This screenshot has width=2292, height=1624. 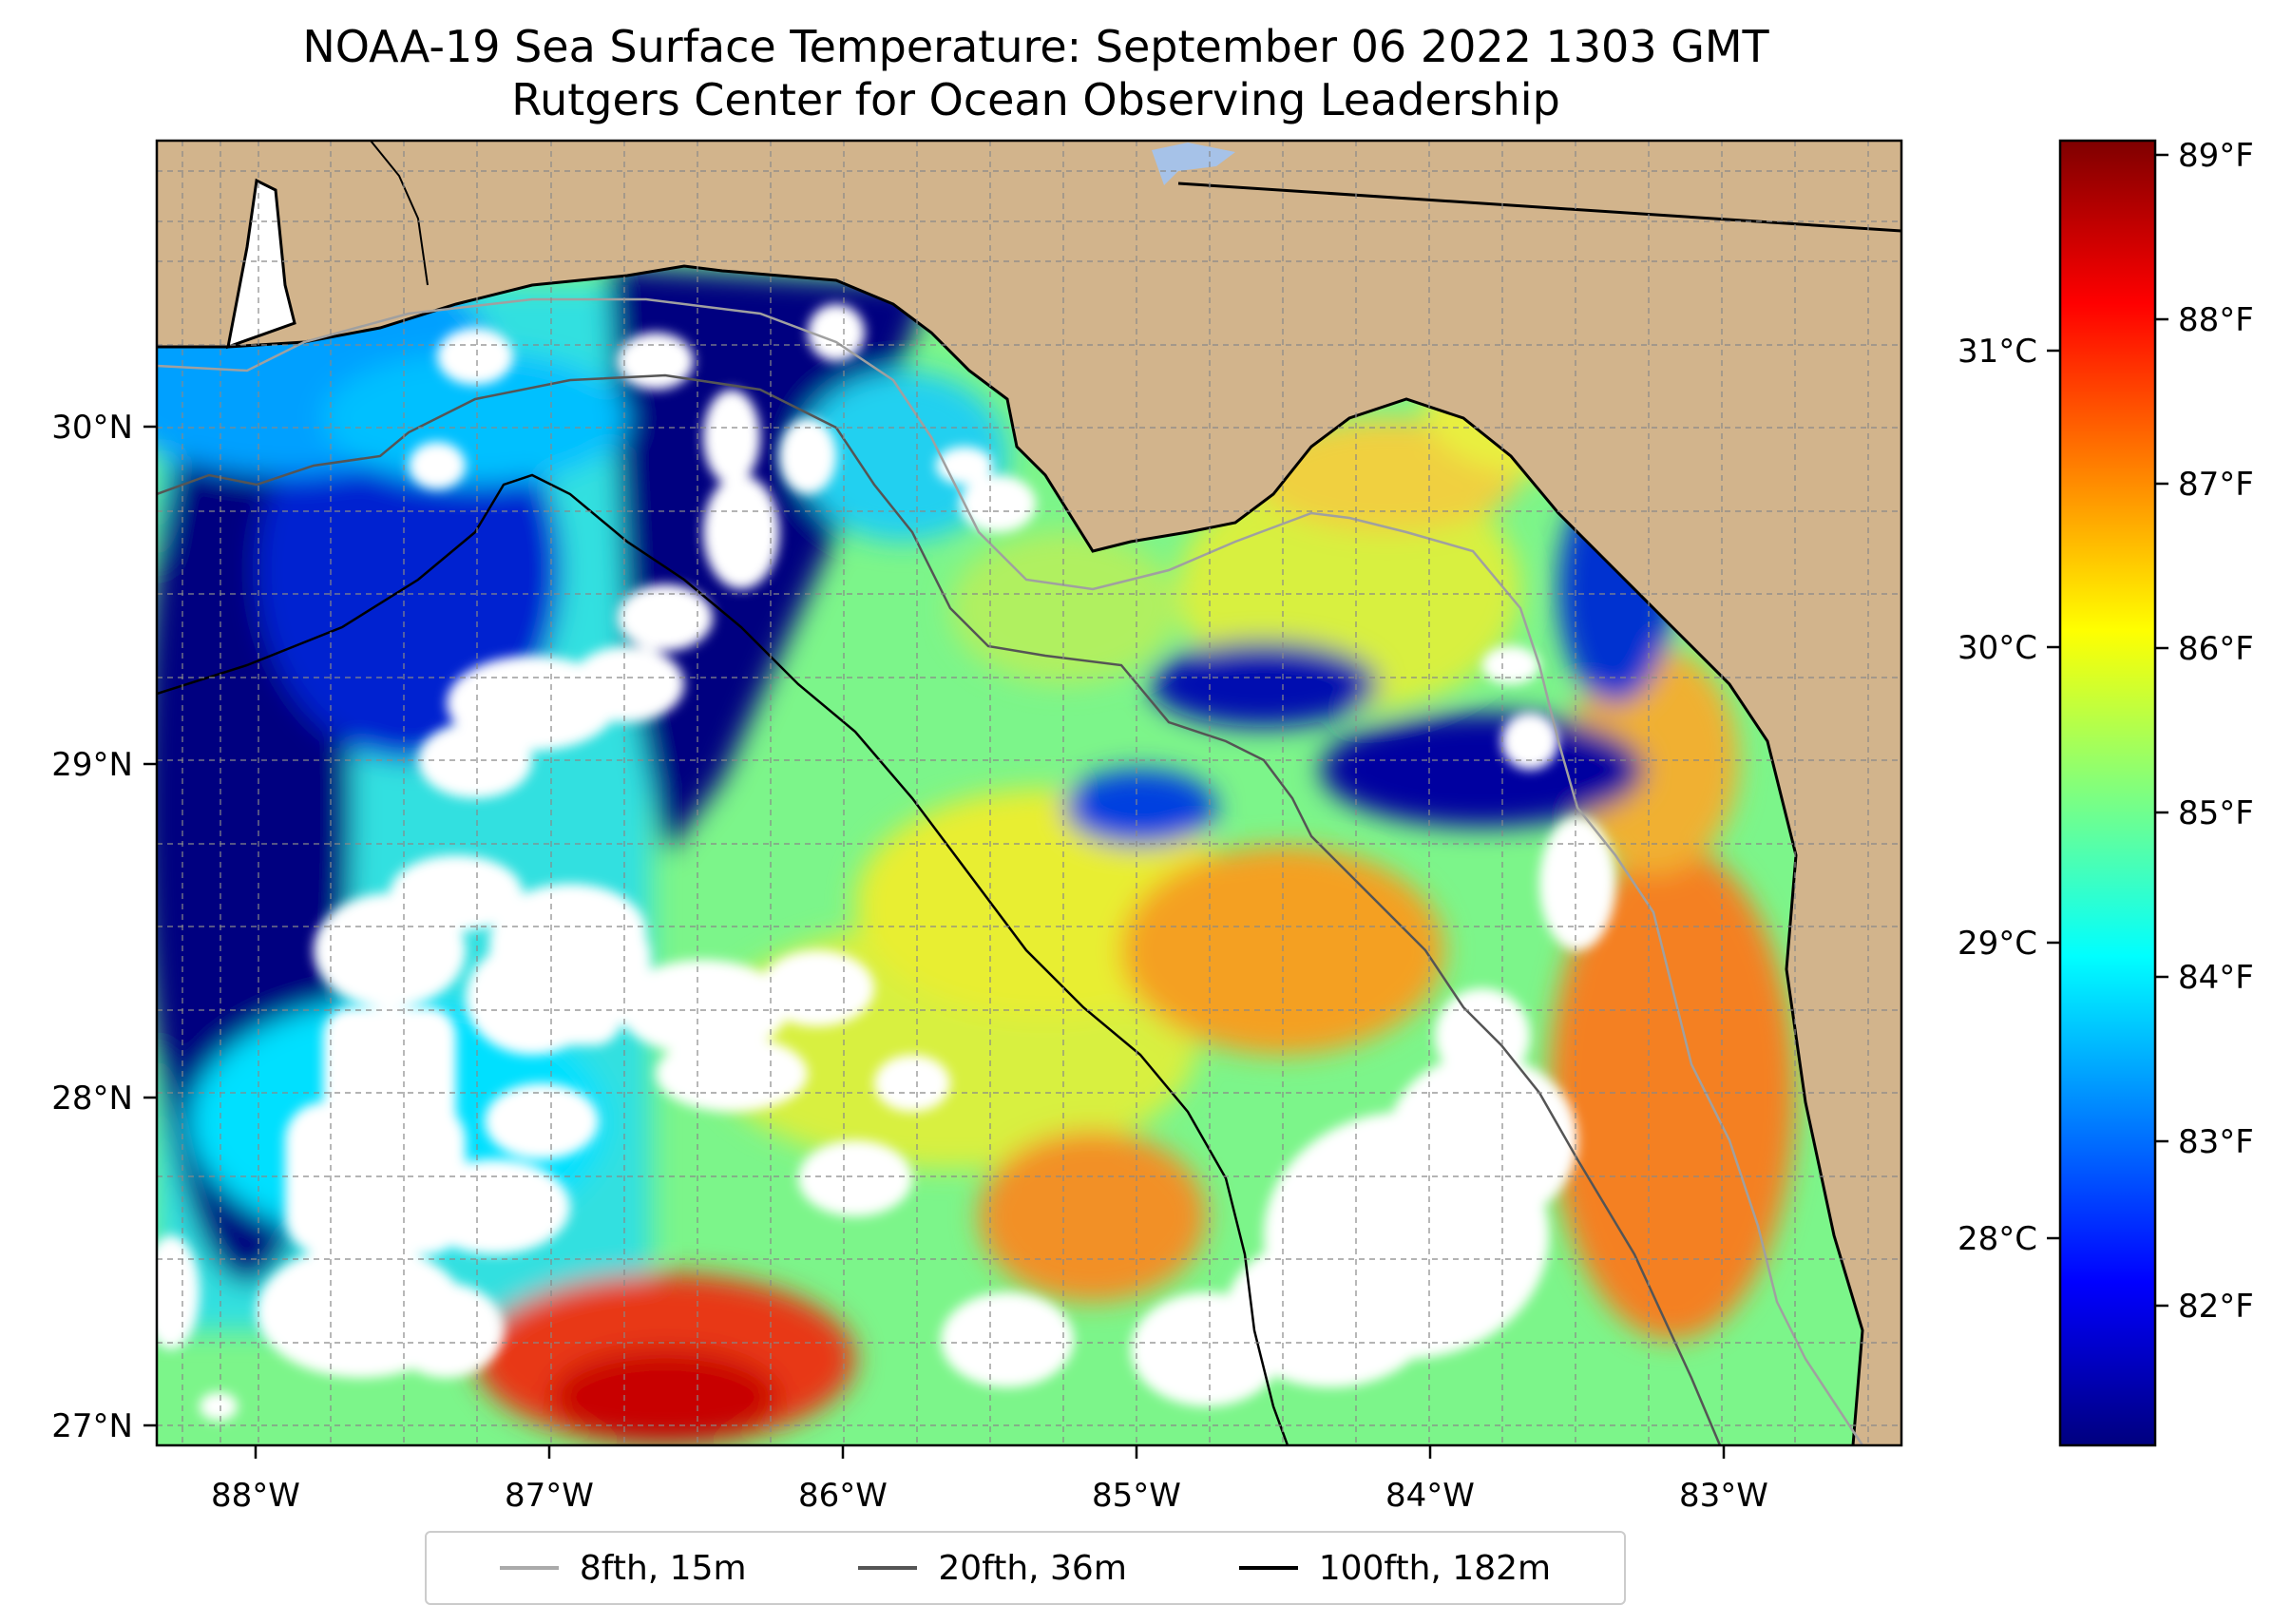 I want to click on lat-tick-label: 27°N, so click(x=92, y=1426).